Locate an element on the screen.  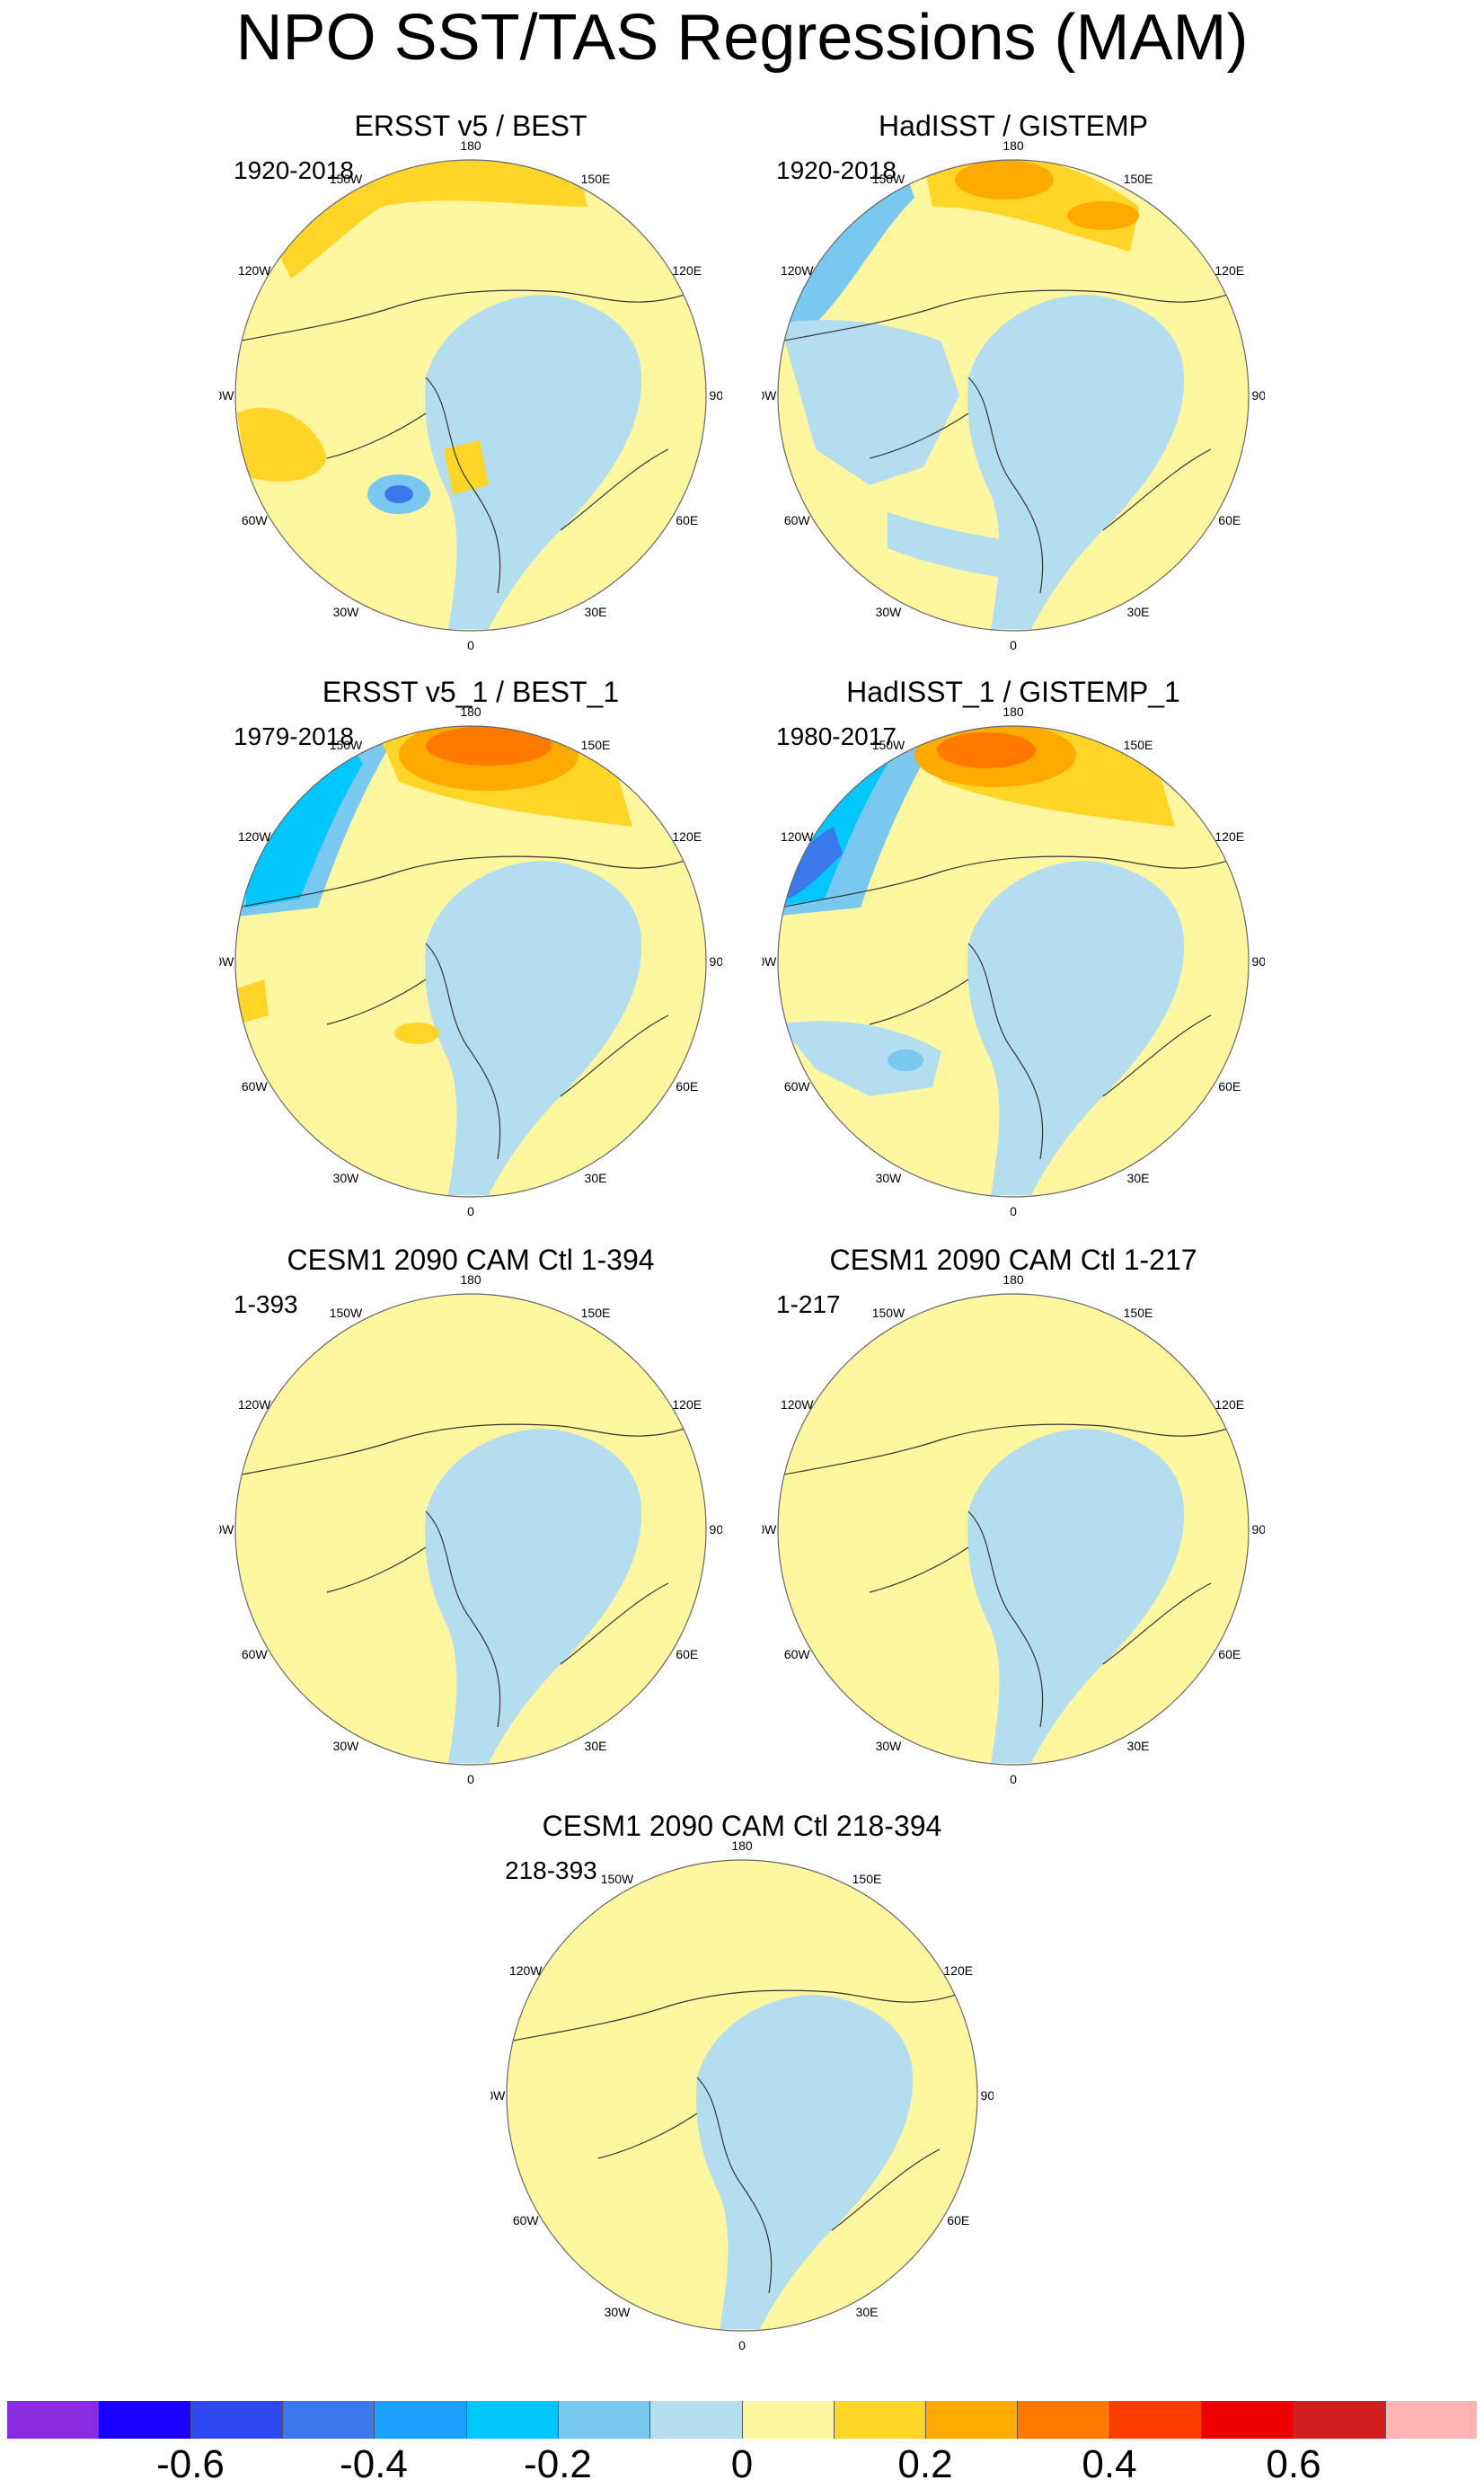
colorbar-labels: -0.6 -0.4 -0.2 0 0.2 0.4 0.6 is located at coordinates (742, 2464).